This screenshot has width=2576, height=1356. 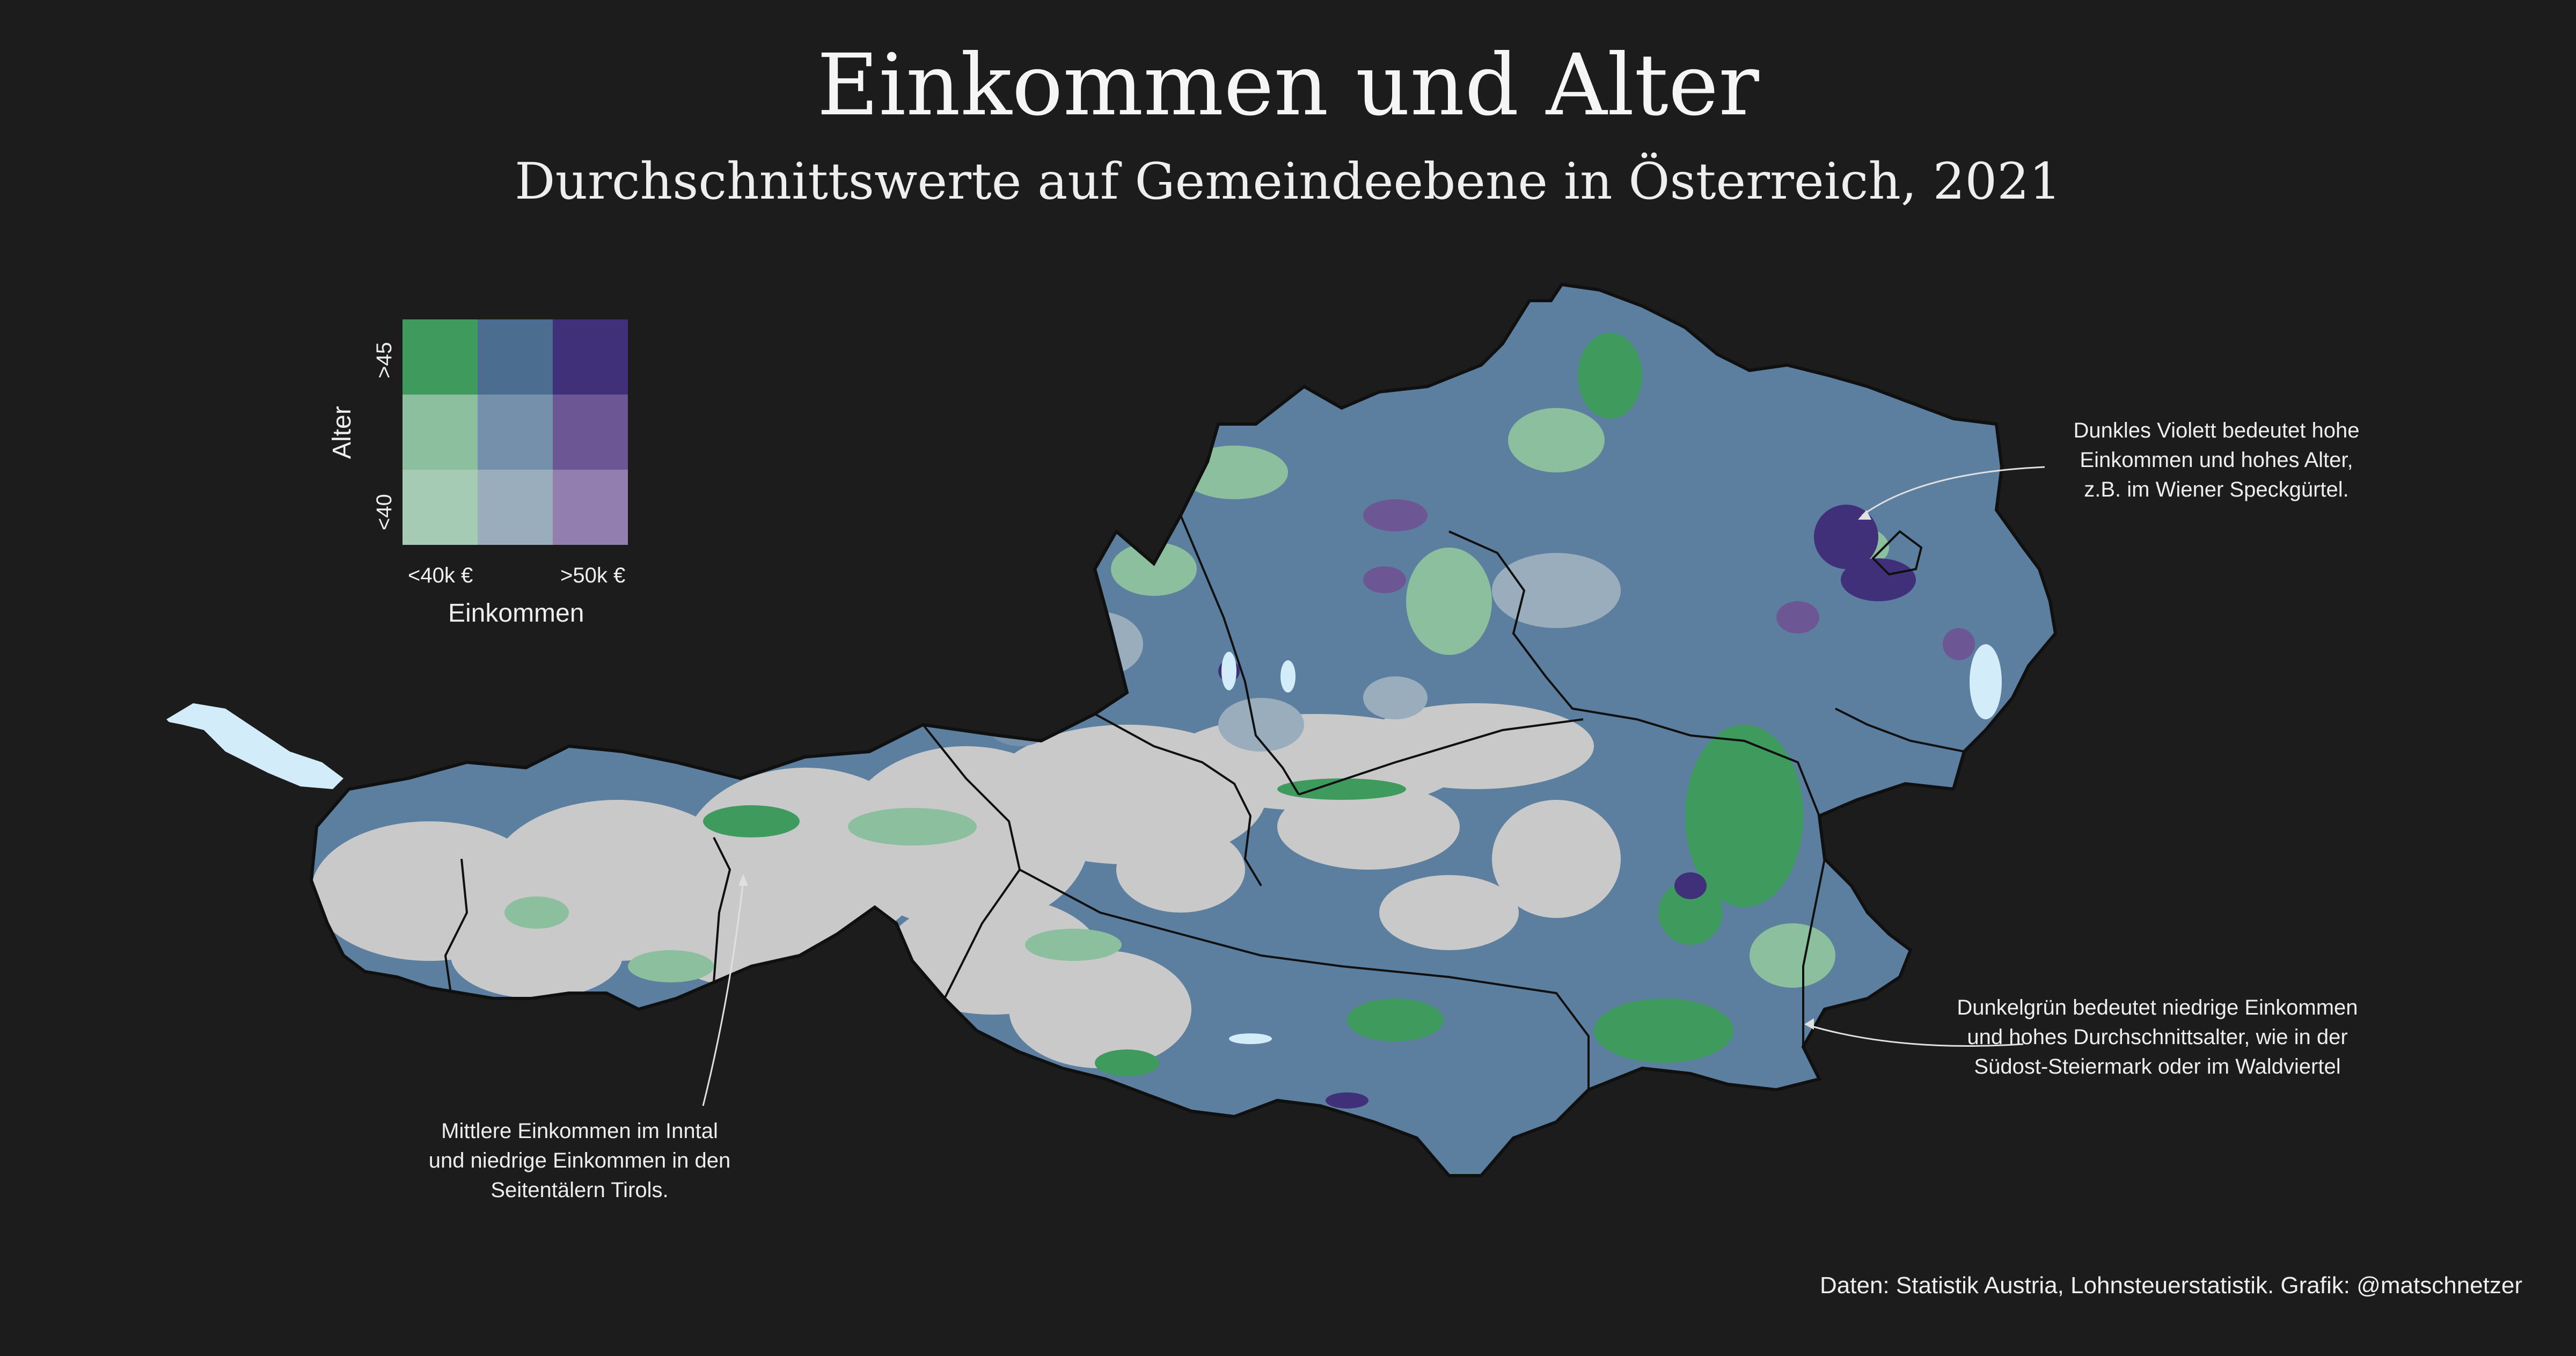 What do you see at coordinates (593, 575) in the screenshot?
I see `legend-x-high-label: >50k €` at bounding box center [593, 575].